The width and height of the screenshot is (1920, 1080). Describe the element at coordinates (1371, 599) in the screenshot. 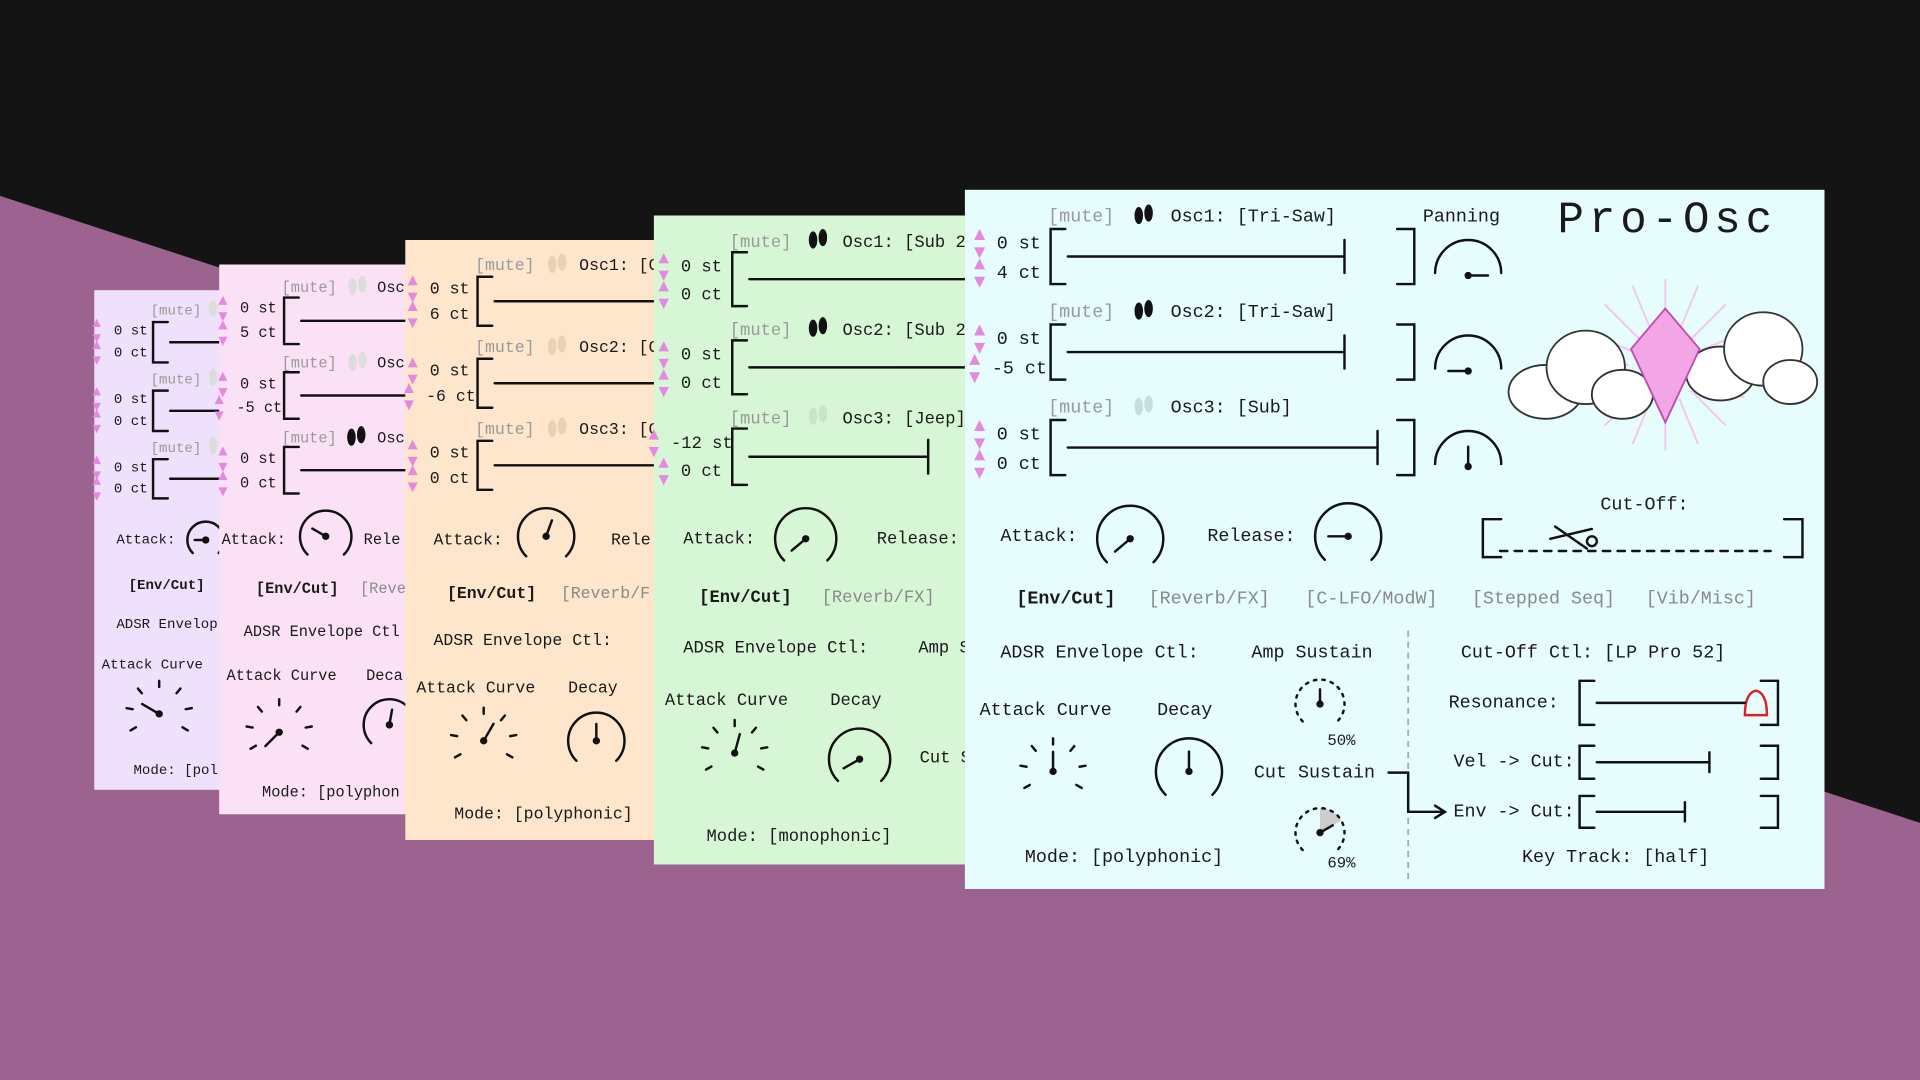

I see `tab: [C-LFO/ModW]` at that location.